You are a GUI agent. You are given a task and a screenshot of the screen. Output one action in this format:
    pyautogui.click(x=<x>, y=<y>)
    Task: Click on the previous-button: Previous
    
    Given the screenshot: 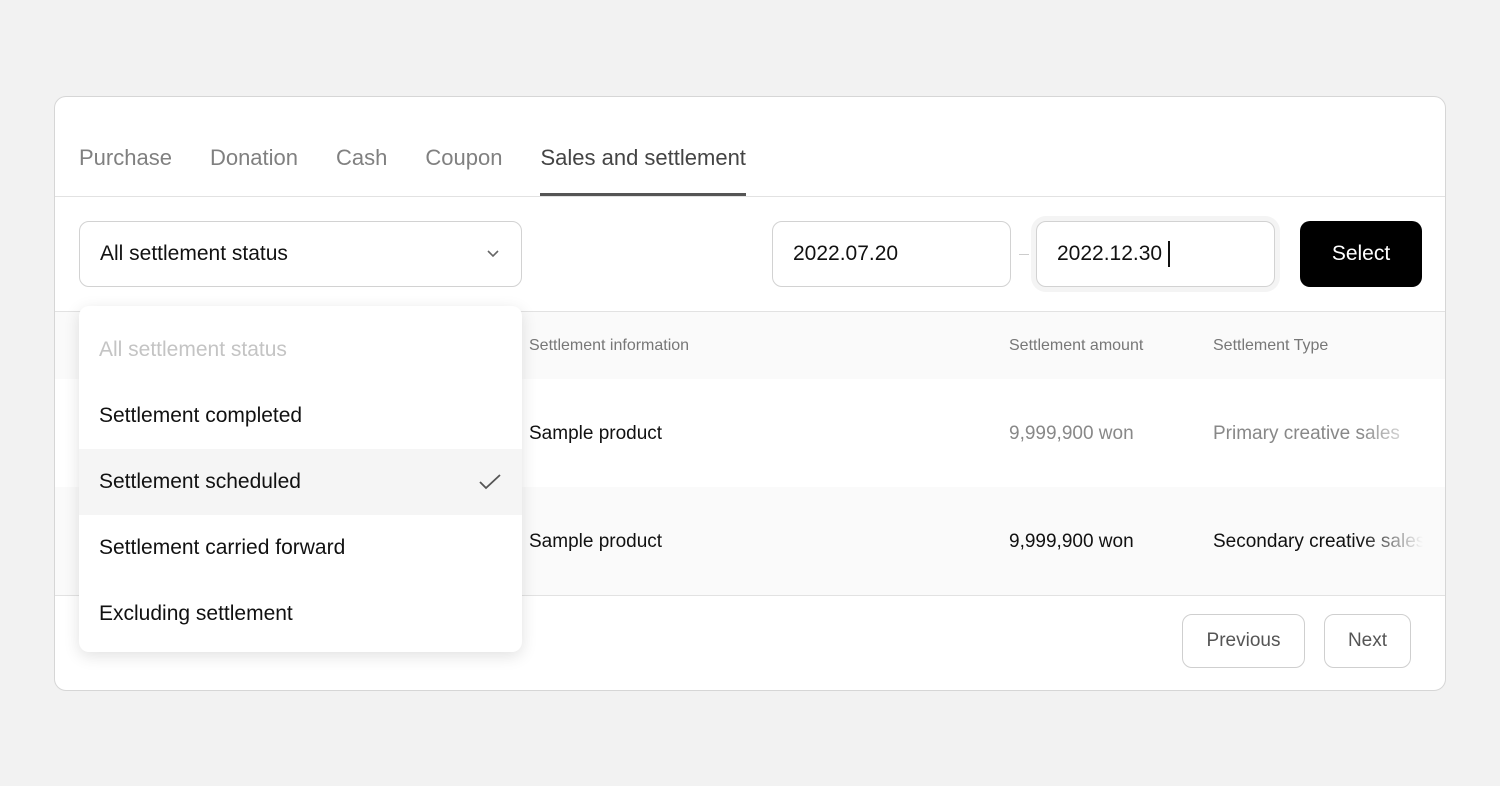 What is the action you would take?
    pyautogui.click(x=1243, y=641)
    